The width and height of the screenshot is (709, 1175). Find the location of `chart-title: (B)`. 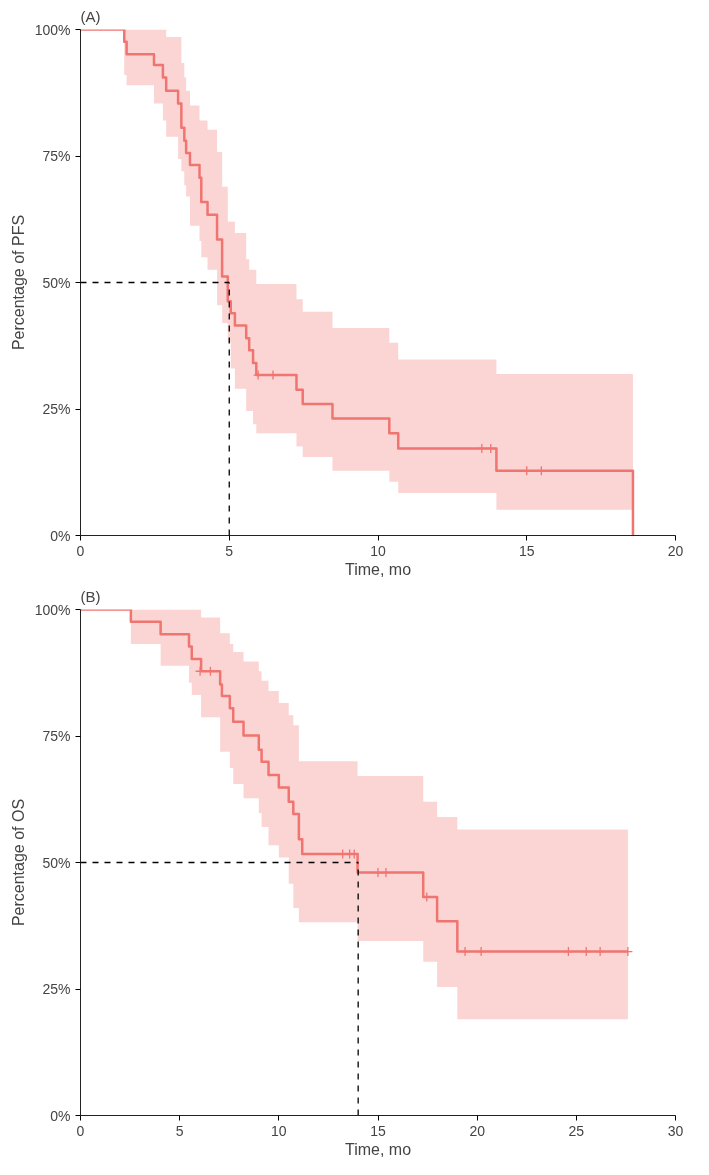

chart-title: (B) is located at coordinates (90, 596).